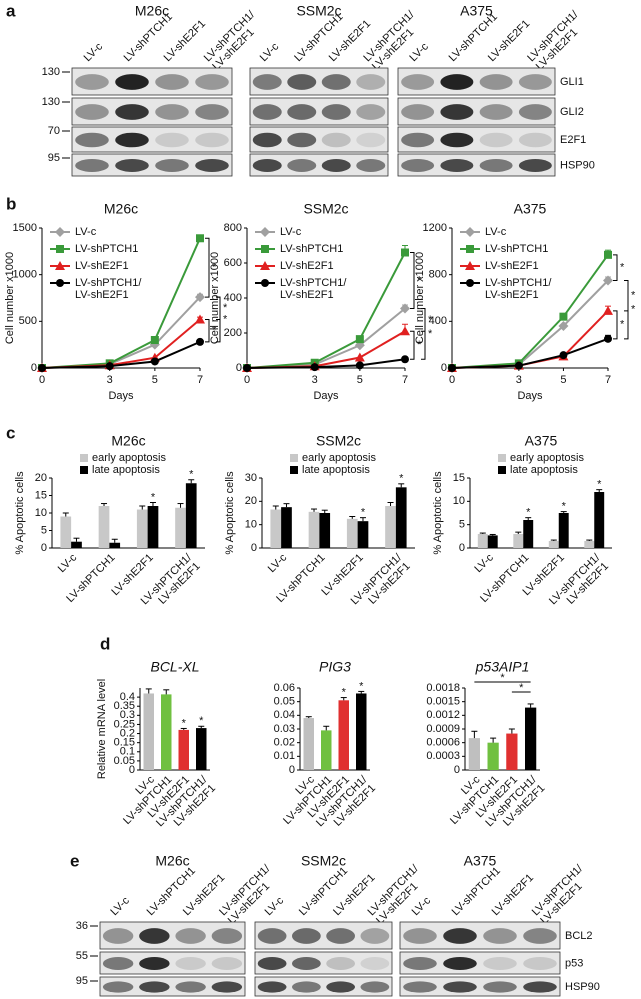 The width and height of the screenshot is (641, 999). I want to click on chart-title: SSM2c, so click(338, 441).